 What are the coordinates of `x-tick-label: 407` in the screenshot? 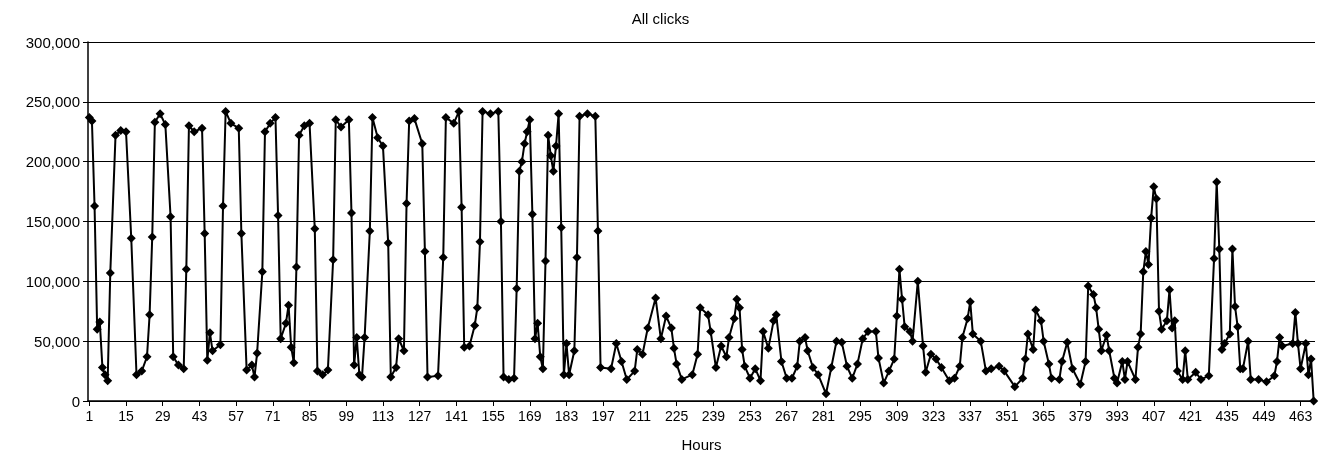 It's located at (1154, 416).